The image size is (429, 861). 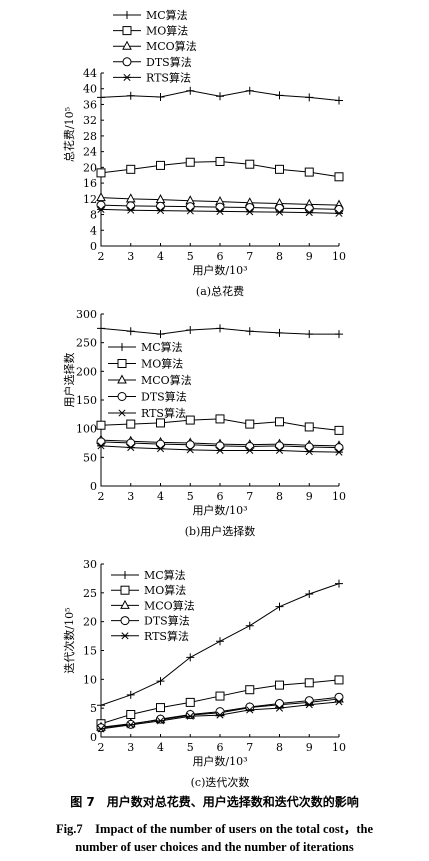 I want to click on legend-entry: MC算法, so click(x=165, y=575).